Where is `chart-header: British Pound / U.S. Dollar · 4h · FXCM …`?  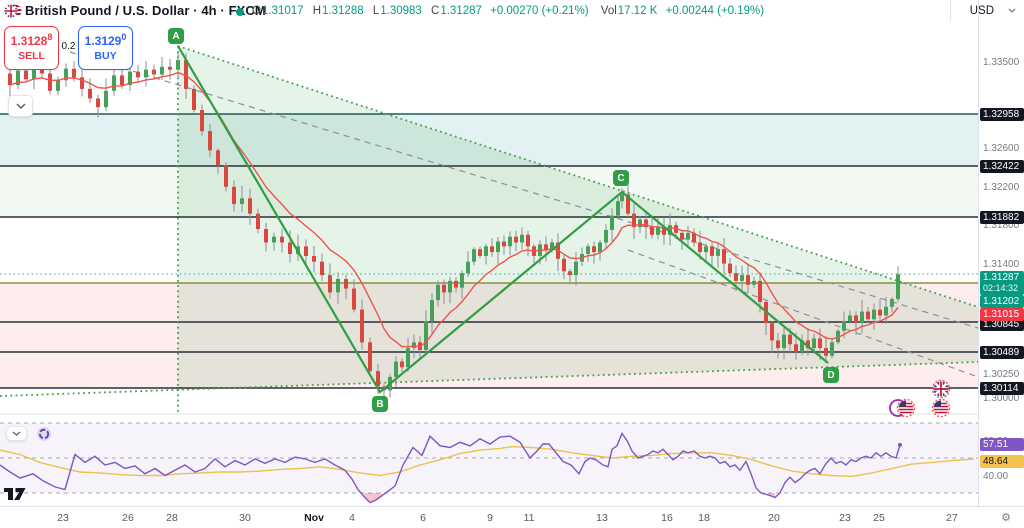 chart-header: British Pound / U.S. Dollar · 4h · FXCM … is located at coordinates (489, 11).